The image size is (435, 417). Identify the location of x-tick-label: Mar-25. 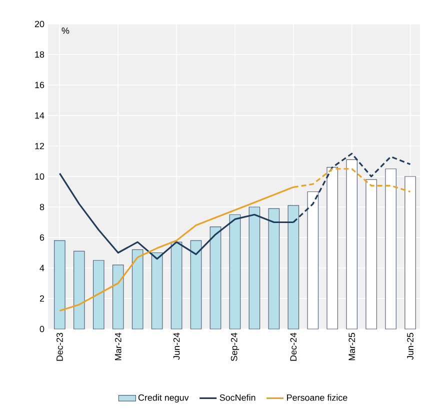
(352, 346).